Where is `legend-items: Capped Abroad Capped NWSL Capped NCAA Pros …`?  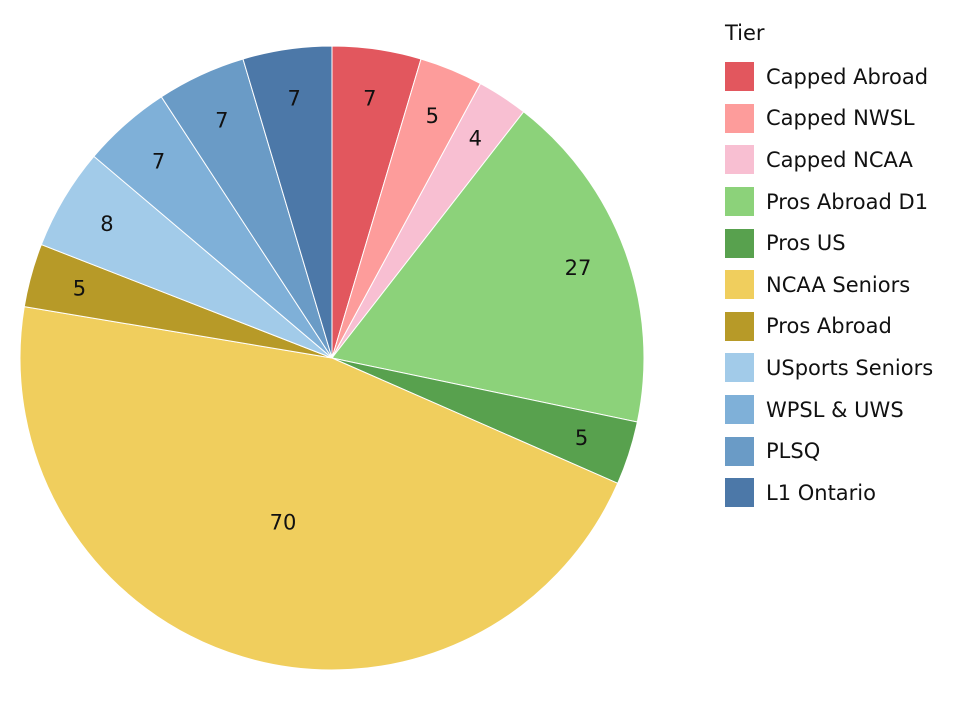
legend-items: Capped Abroad Capped NWSL Capped NCAA Pros … is located at coordinates (829, 285).